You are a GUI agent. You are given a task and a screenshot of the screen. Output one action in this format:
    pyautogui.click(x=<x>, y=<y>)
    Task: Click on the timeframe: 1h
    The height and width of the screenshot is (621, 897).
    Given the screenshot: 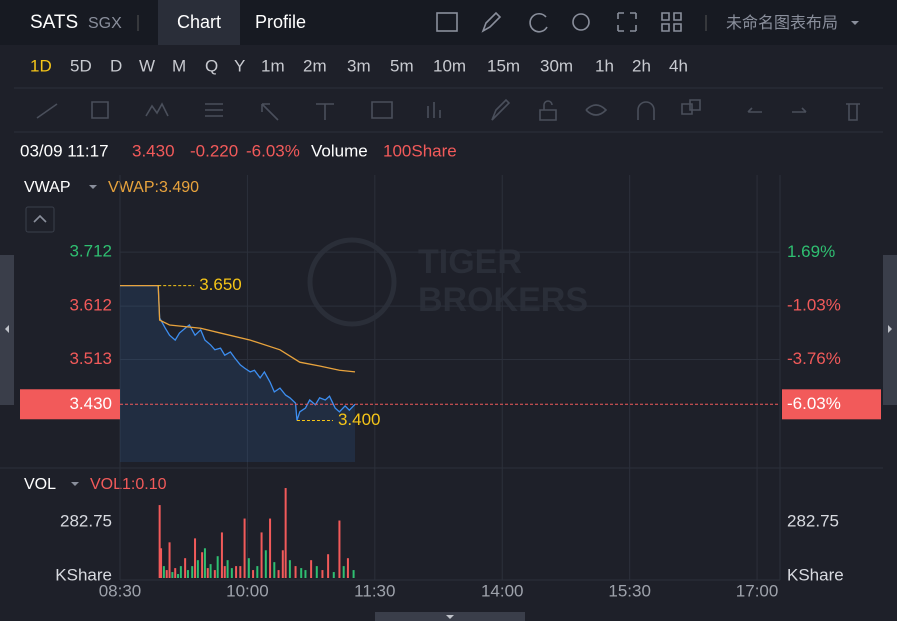 What is the action you would take?
    pyautogui.click(x=604, y=65)
    